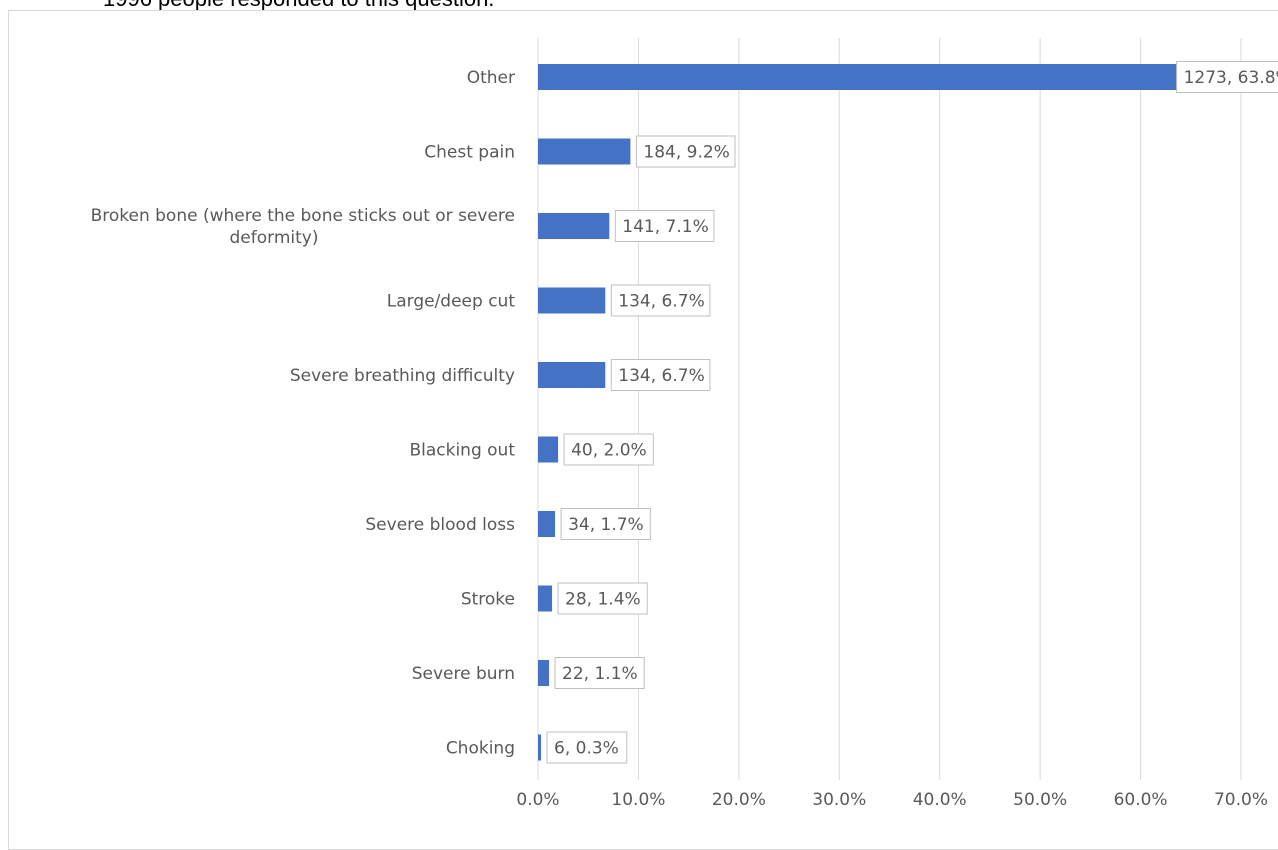 The height and width of the screenshot is (850, 1278). I want to click on category-label: Large/deep cut, so click(451, 302).